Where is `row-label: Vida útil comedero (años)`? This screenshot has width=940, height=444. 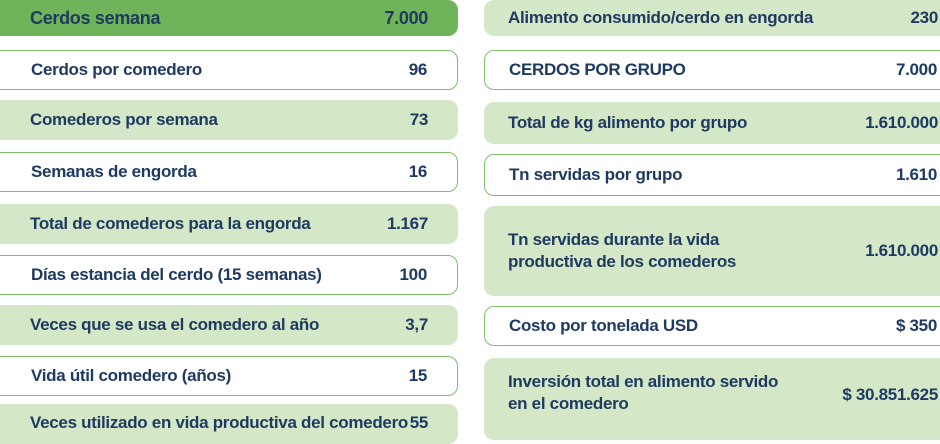
row-label: Vida útil comedero (años) is located at coordinates (131, 375).